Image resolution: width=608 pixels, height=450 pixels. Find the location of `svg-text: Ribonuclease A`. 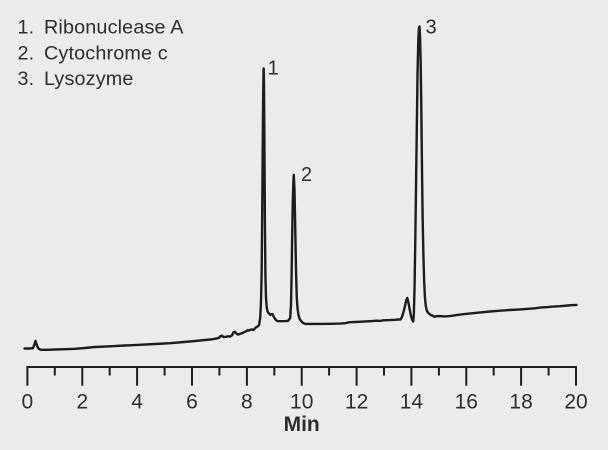

svg-text: Ribonuclease A is located at coordinates (114, 28).